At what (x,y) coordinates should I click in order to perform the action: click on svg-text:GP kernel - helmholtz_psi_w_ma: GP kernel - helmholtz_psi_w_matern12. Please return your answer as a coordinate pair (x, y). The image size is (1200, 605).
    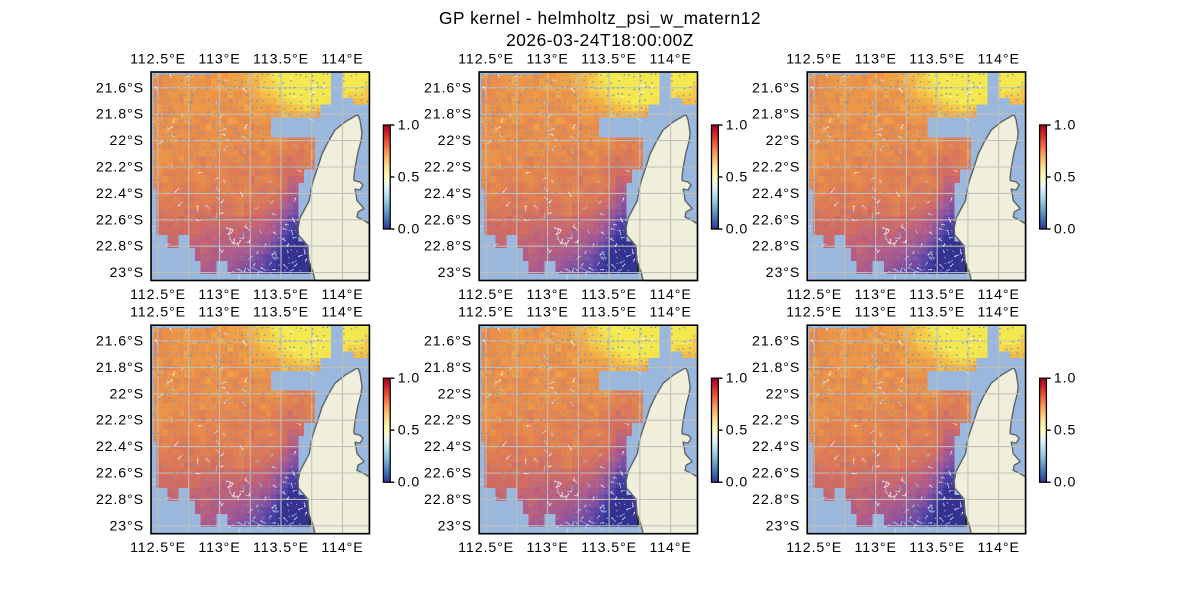
    Looking at the image, I should click on (600, 18).